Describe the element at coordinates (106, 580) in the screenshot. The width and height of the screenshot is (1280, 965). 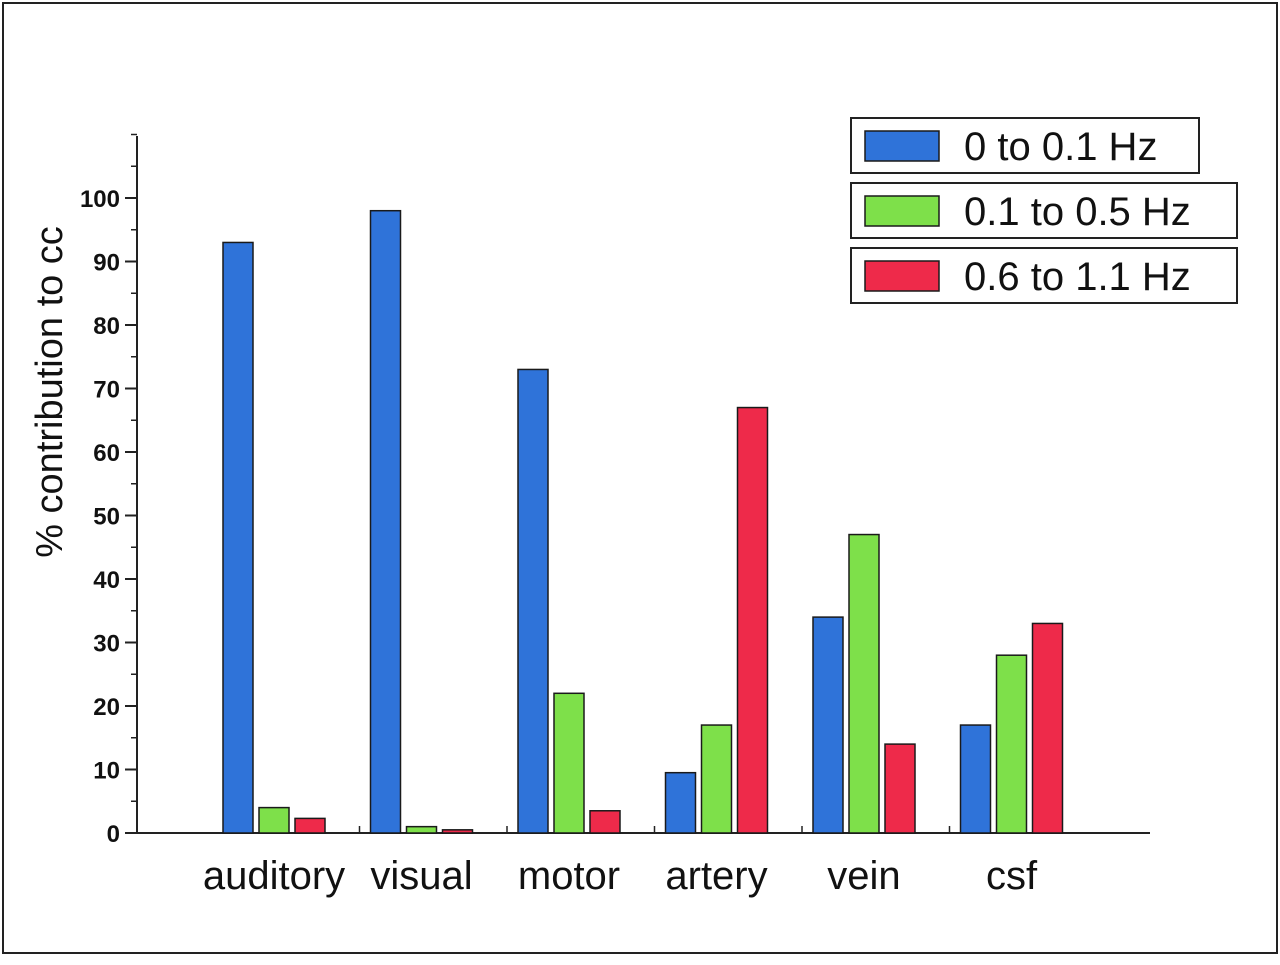
I see `y-tick-label: 40` at that location.